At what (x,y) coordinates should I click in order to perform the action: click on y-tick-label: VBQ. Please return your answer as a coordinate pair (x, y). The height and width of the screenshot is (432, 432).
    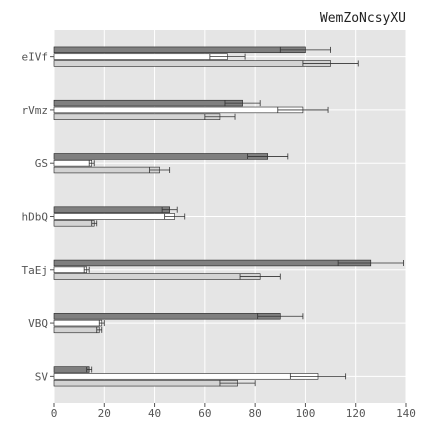
    Looking at the image, I should click on (38, 323).